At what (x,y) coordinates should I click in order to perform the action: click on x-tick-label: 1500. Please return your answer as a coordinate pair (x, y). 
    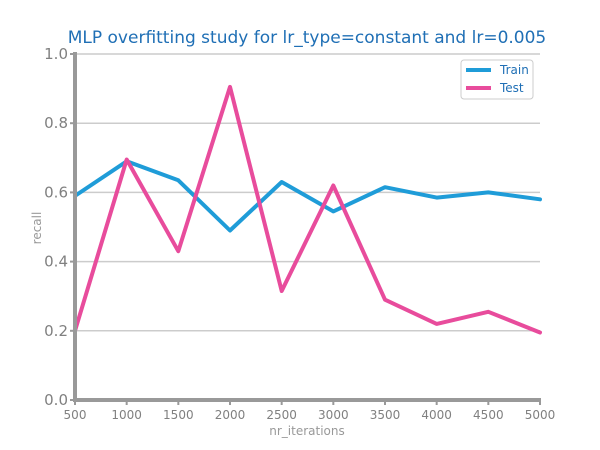
    Looking at the image, I should click on (178, 415).